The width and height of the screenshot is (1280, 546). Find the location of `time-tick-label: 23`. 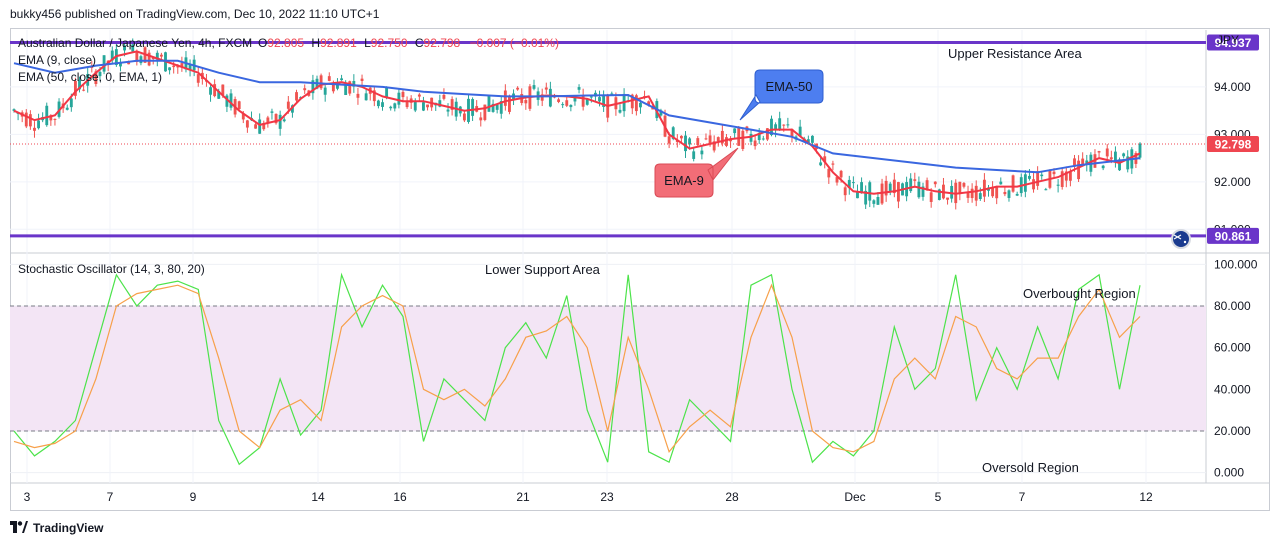

time-tick-label: 23 is located at coordinates (607, 497).